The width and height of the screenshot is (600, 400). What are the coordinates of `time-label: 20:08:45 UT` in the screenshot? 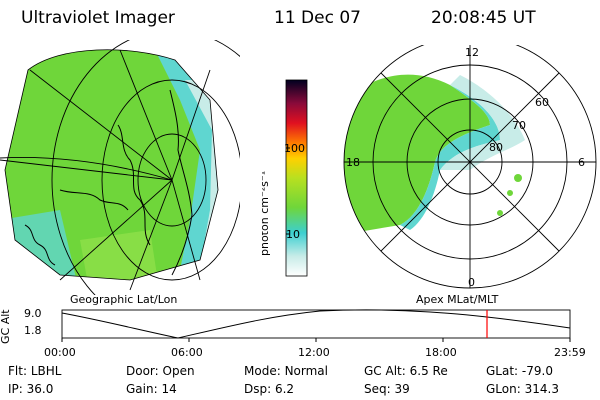 It's located at (483, 18).